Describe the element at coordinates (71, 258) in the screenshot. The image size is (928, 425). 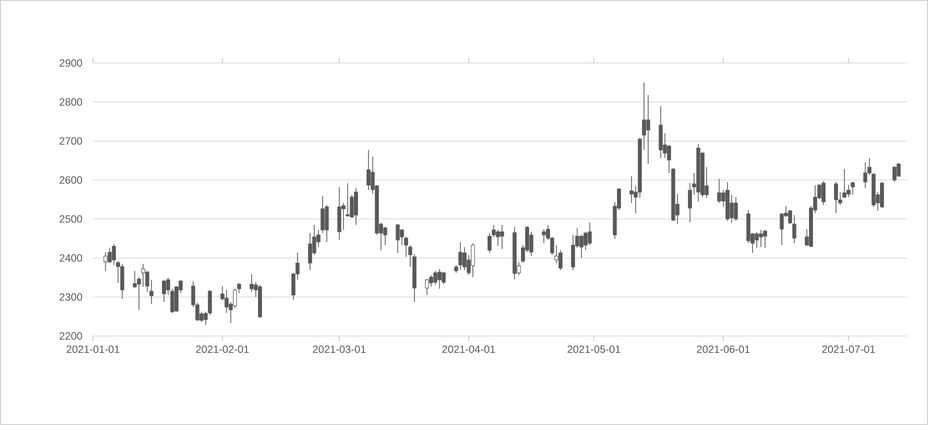
I see `y-tick-label: 2400` at that location.